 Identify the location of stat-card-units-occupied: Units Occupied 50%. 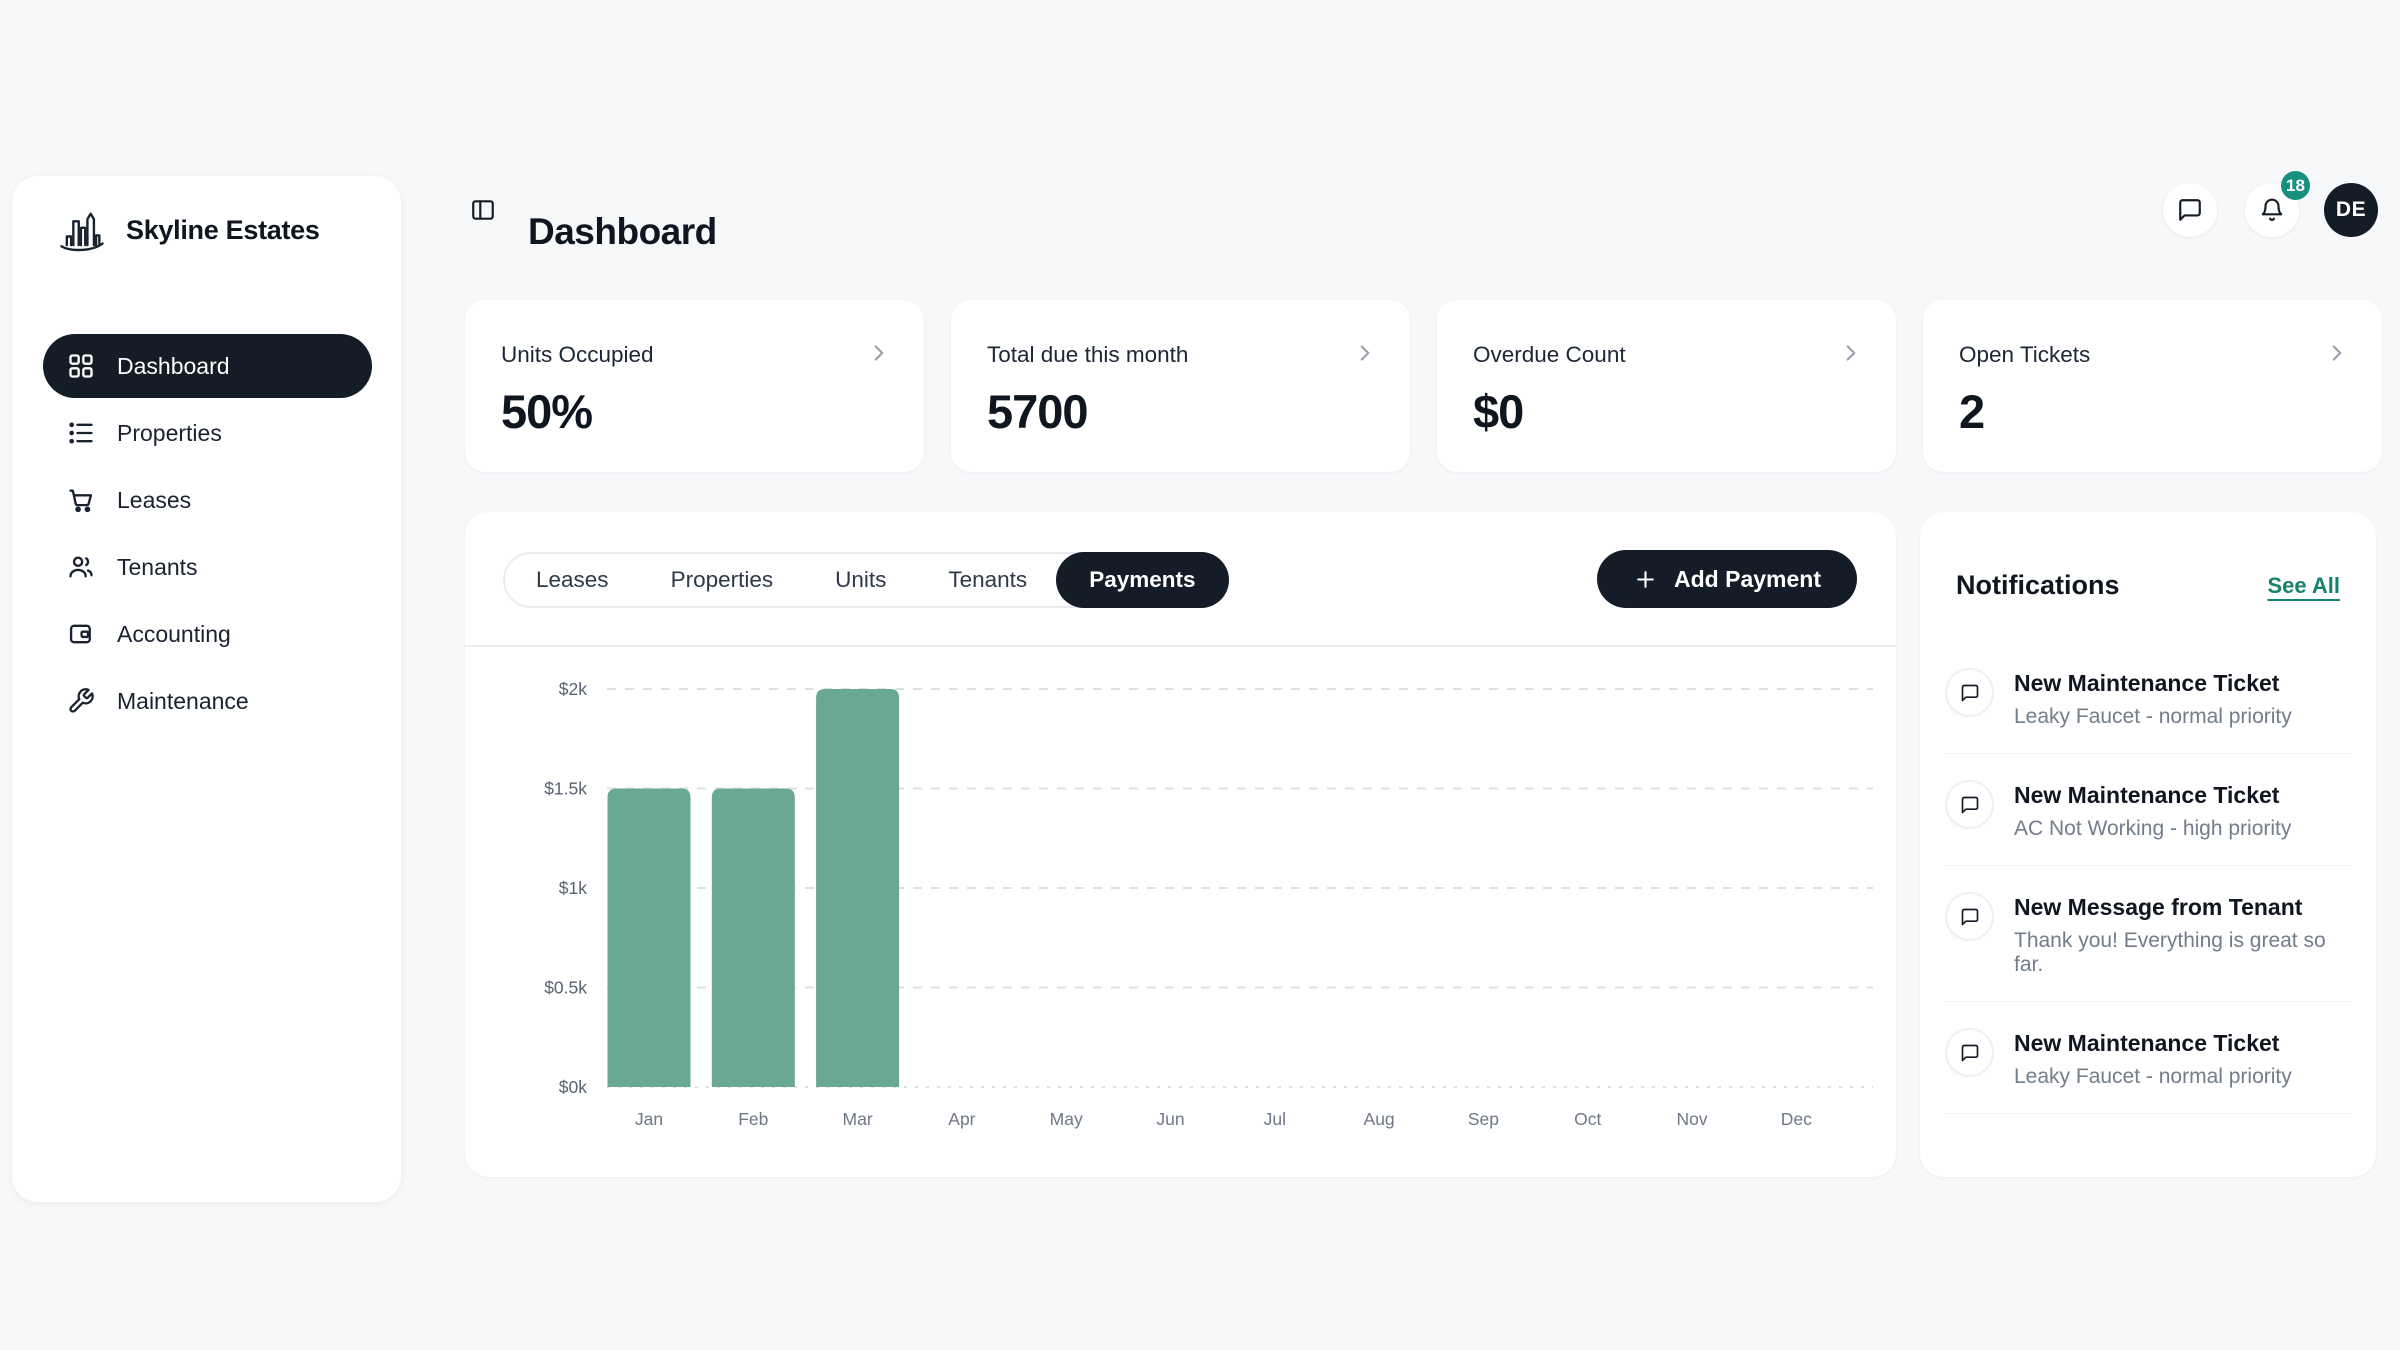
(694, 386).